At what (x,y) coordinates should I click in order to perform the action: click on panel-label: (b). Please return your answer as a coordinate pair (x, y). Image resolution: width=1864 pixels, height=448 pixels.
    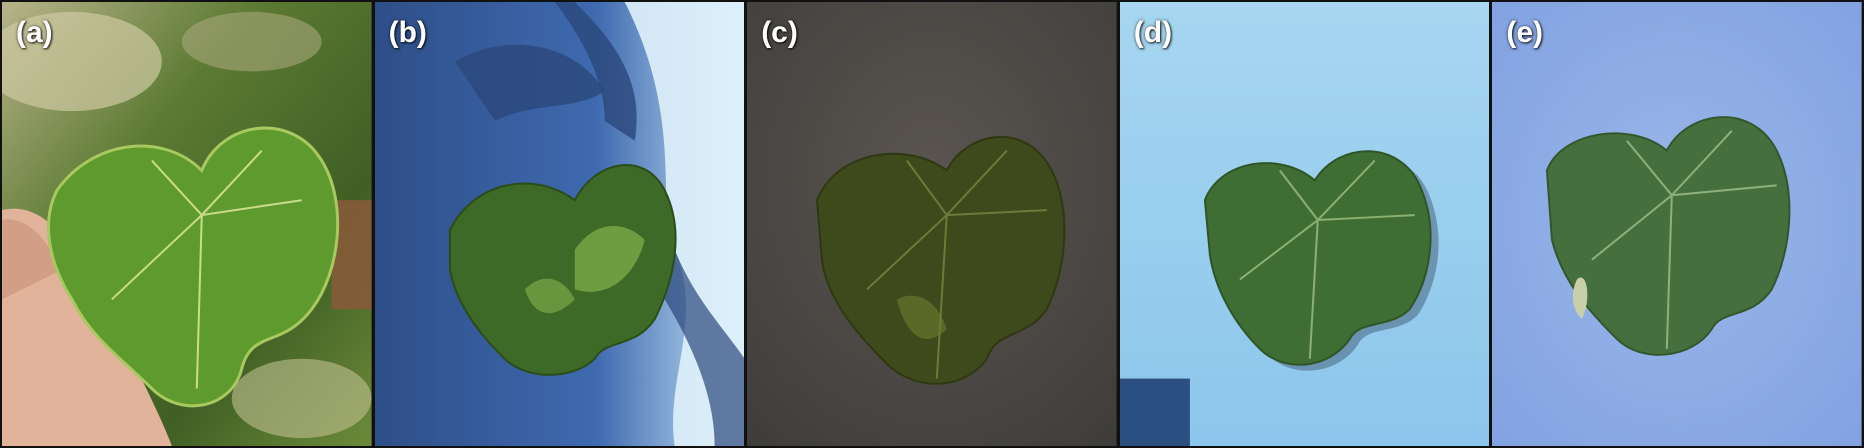
    Looking at the image, I should click on (407, 32).